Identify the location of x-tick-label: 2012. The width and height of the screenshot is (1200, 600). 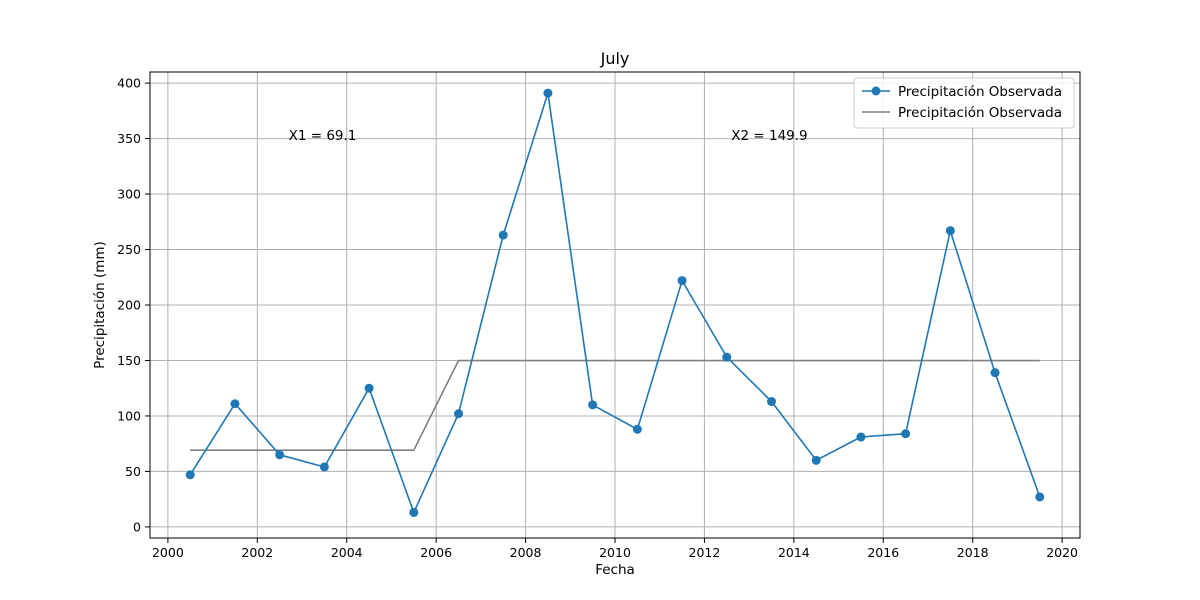
(705, 552).